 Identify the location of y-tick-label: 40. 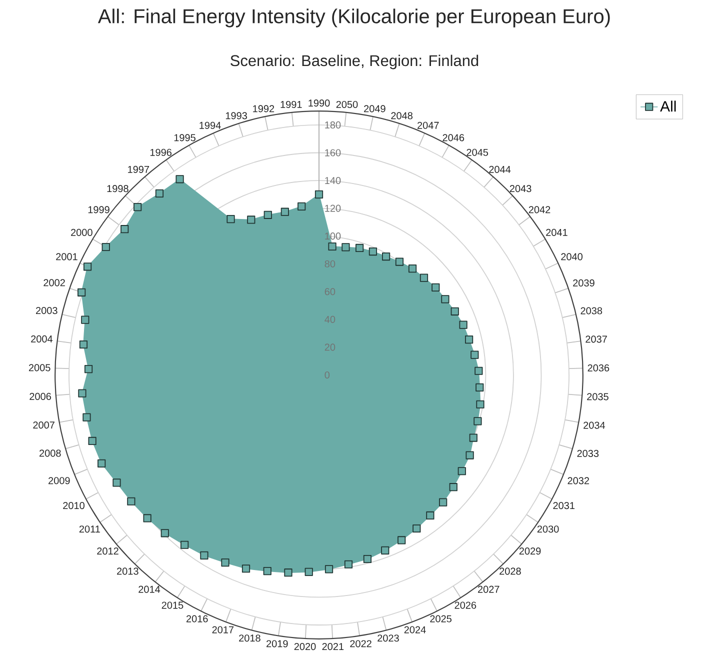
(330, 319).